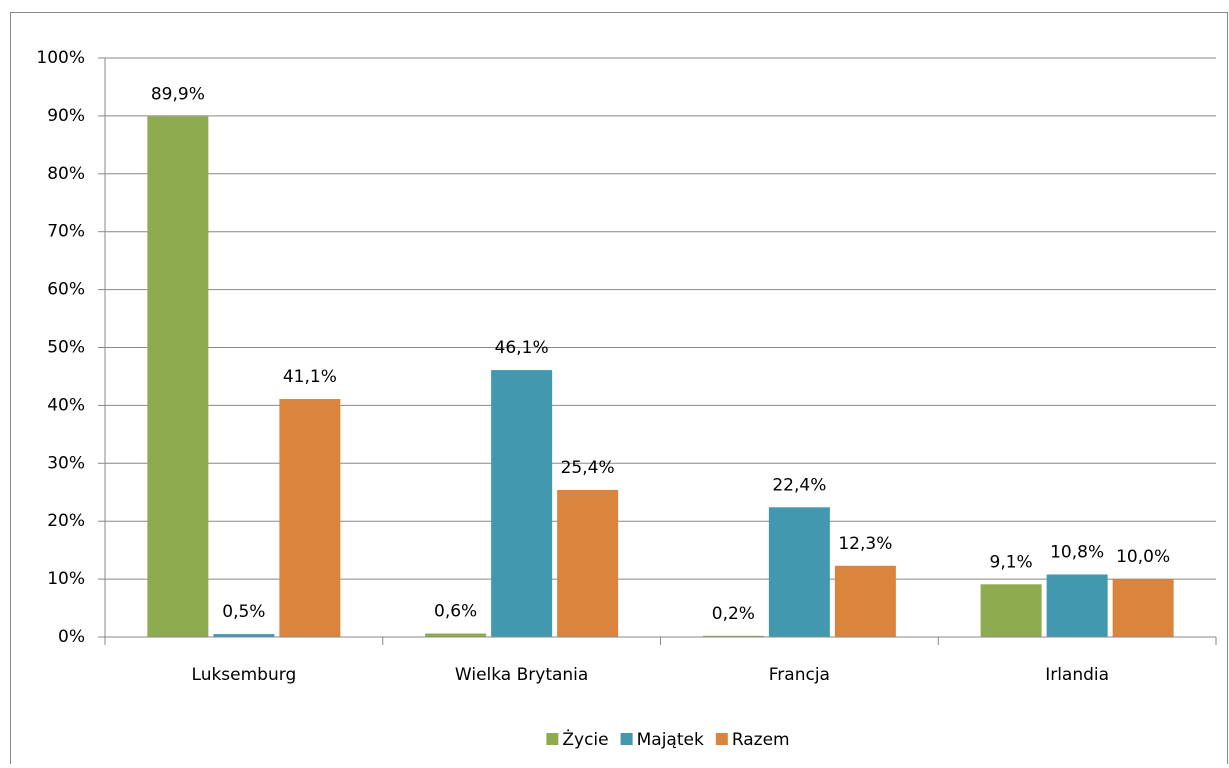 The height and width of the screenshot is (768, 1229). I want to click on x-tick-label: Wielka Brytania, so click(521, 675).